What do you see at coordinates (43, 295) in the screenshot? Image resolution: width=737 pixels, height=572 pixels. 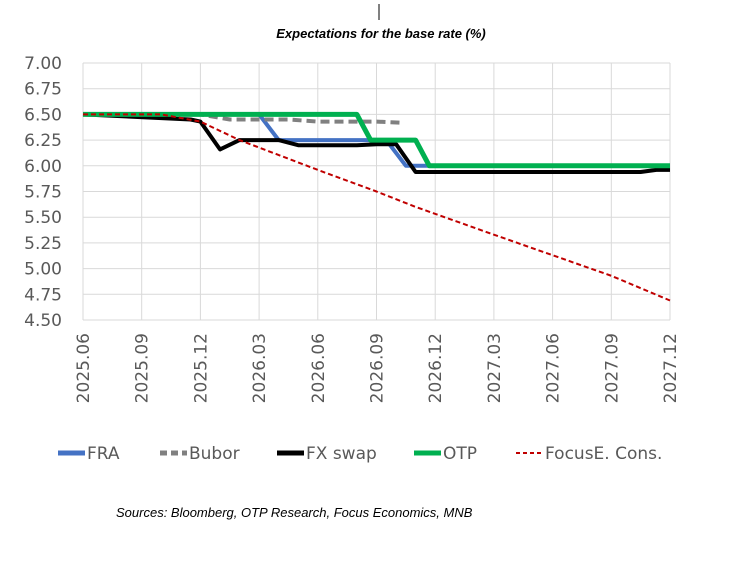 I see `y-tick-label: 4.75` at bounding box center [43, 295].